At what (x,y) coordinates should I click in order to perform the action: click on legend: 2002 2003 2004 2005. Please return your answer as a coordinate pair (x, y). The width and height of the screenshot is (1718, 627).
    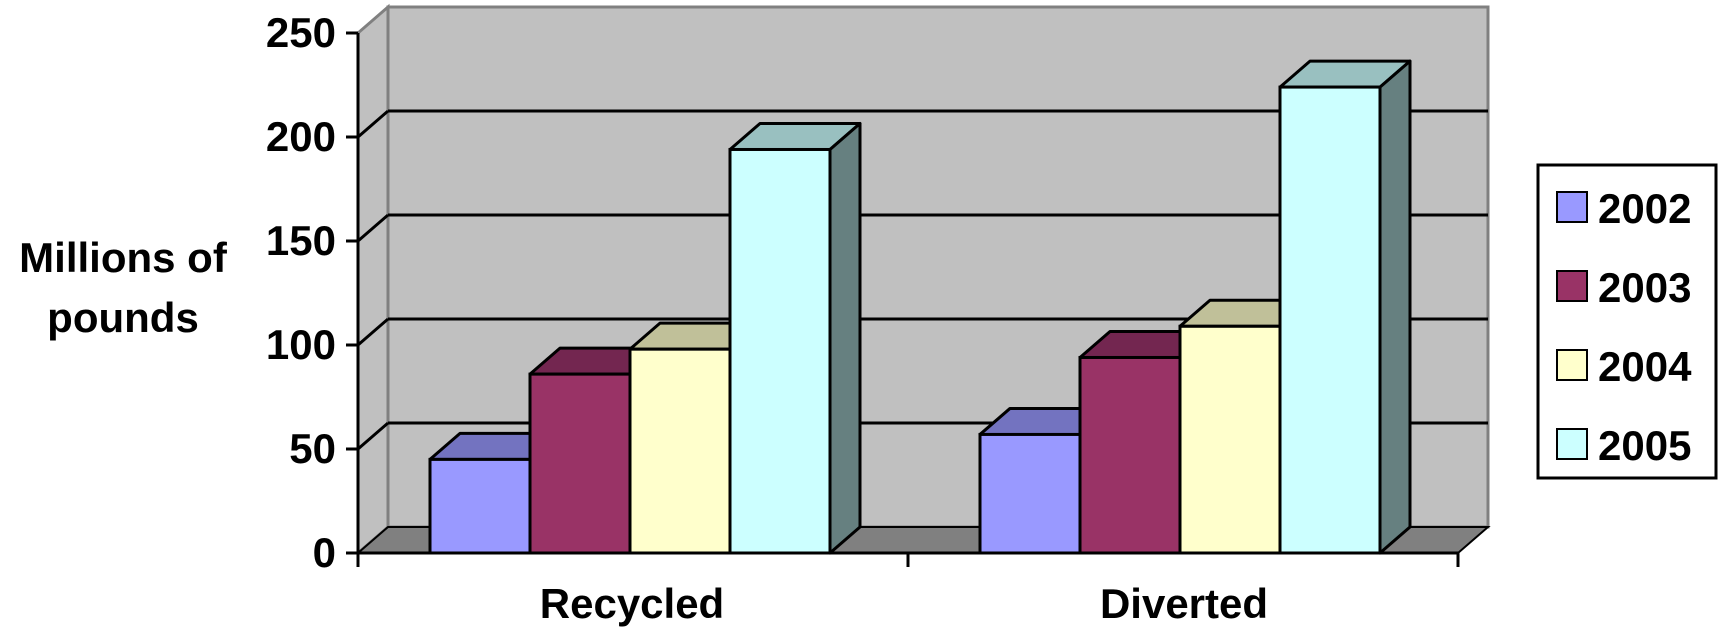
    Looking at the image, I should click on (1627, 321).